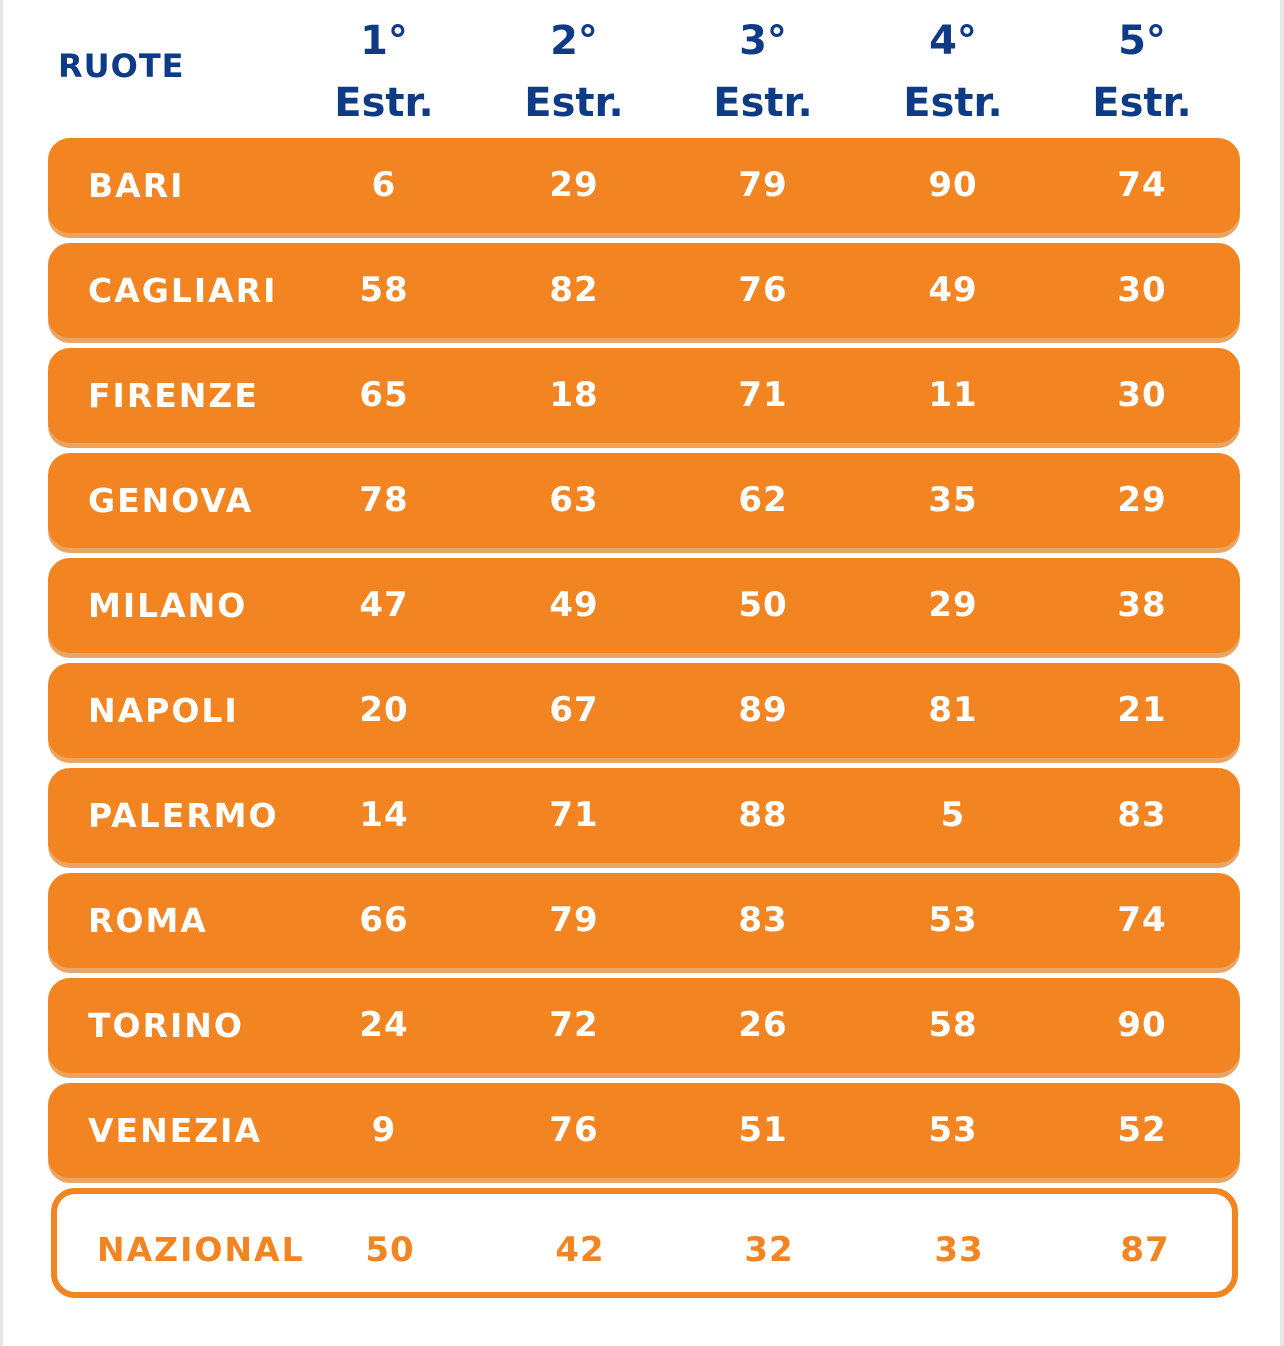 The width and height of the screenshot is (1284, 1346). Describe the element at coordinates (574, 1025) in the screenshot. I see `number-cell: 72` at that location.